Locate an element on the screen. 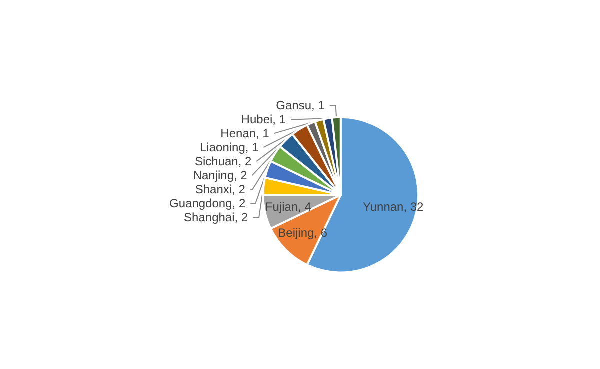  slice-label: Shanghai is located at coordinates (209, 217).